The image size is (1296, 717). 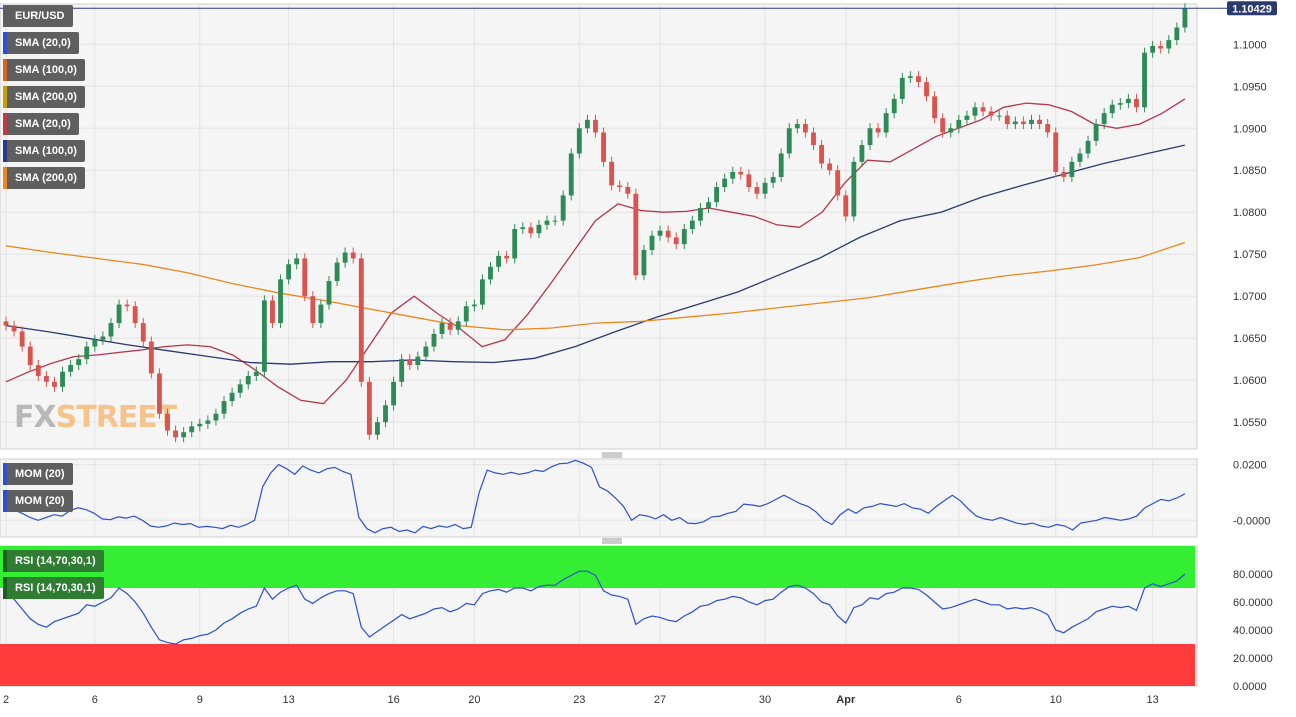 What do you see at coordinates (1056, 700) in the screenshot?
I see `x-tick-label: 10` at bounding box center [1056, 700].